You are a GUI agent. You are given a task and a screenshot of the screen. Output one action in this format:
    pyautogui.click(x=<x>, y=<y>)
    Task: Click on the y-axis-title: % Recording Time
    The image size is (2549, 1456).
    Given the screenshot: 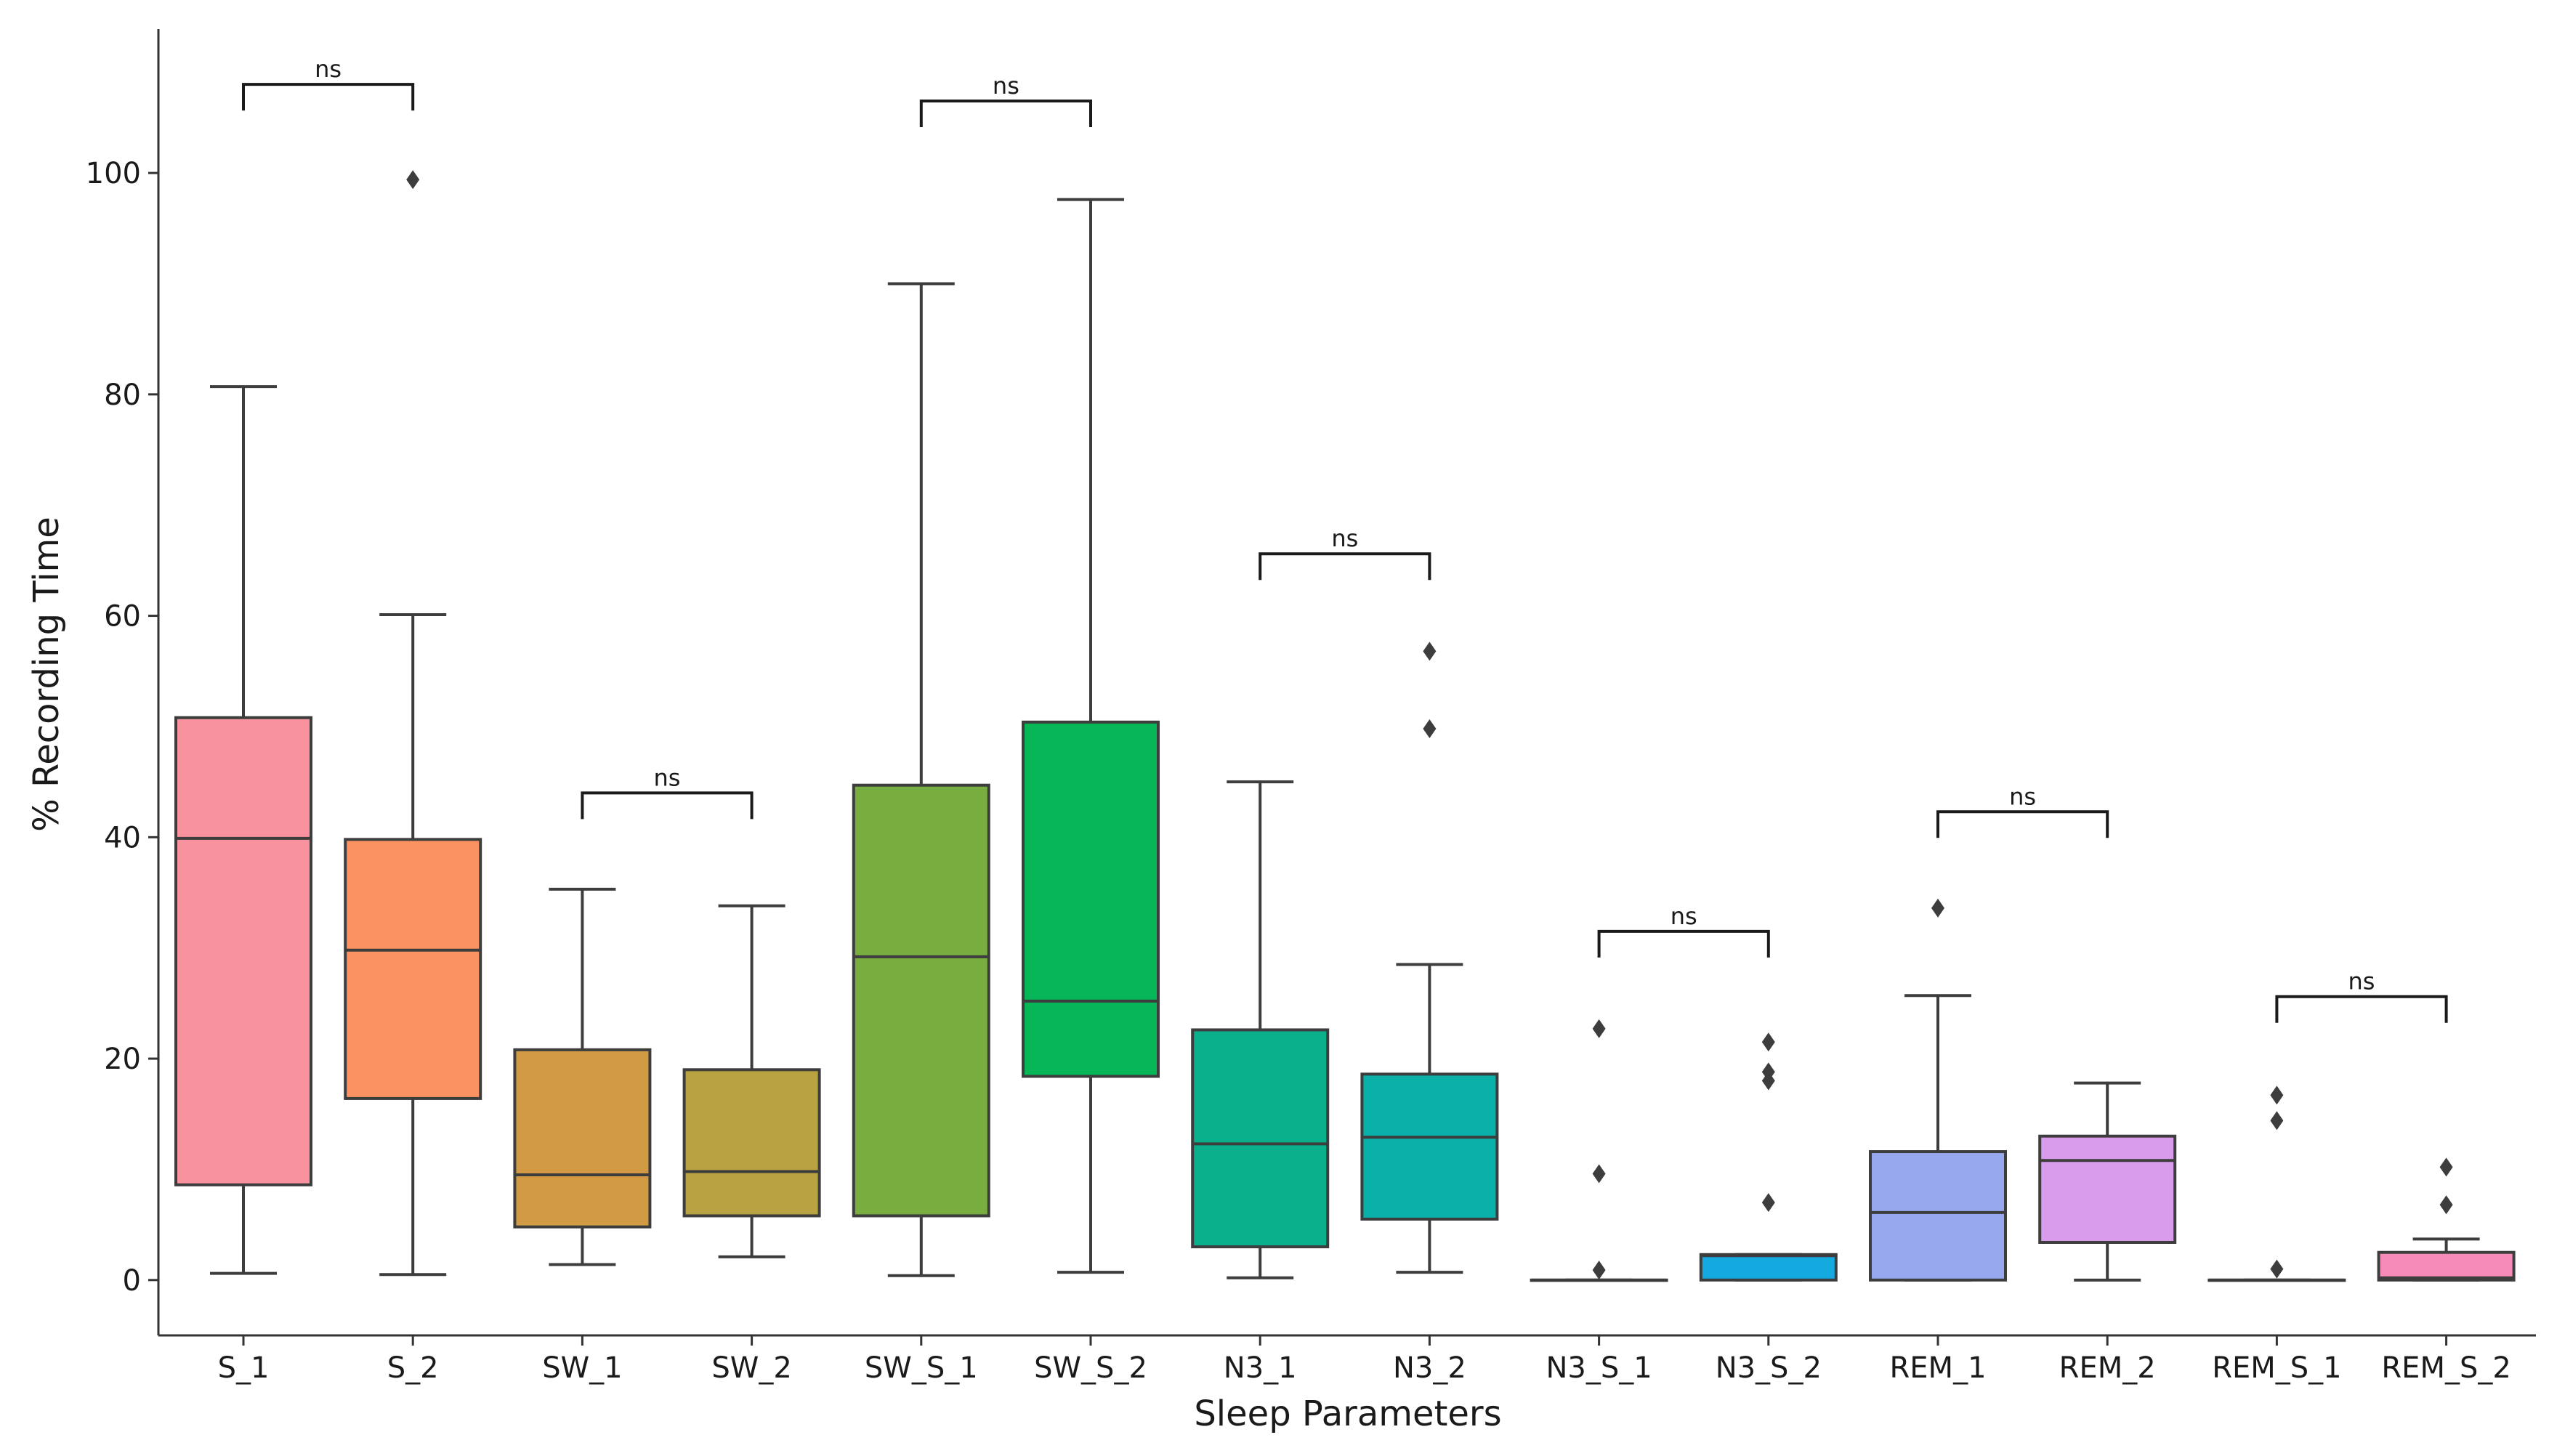 What is the action you would take?
    pyautogui.click(x=47, y=674)
    